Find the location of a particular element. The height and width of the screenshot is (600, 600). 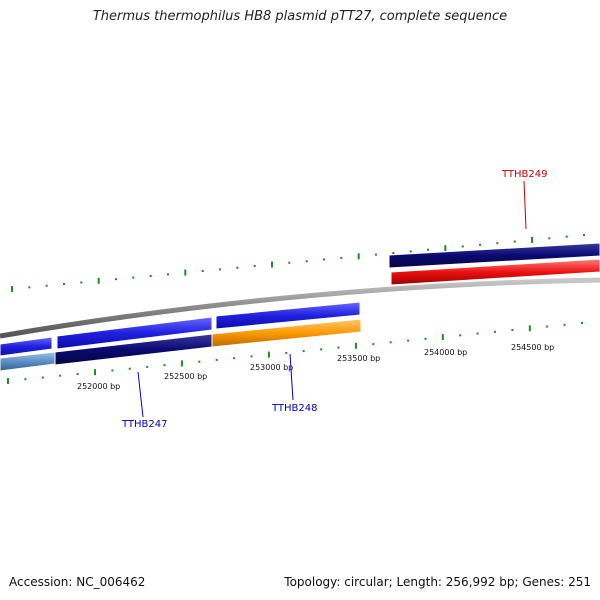

scale-label: 252000 bp is located at coordinates (98, 386).